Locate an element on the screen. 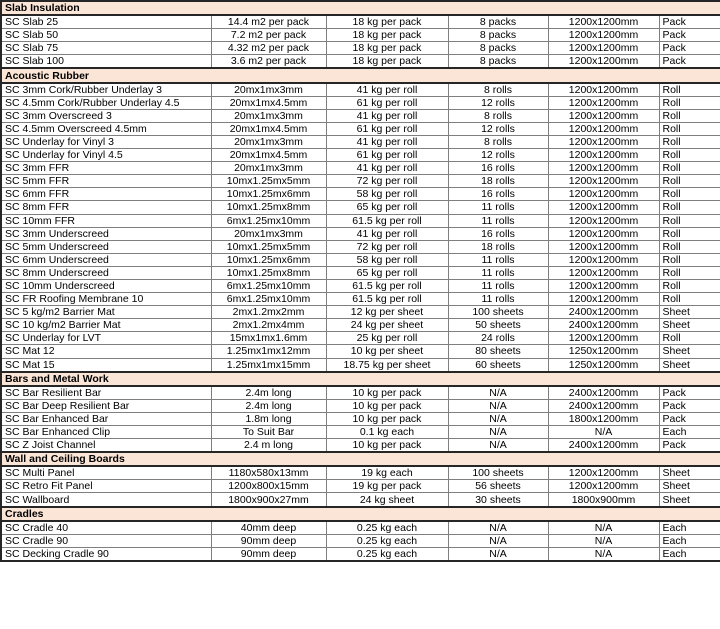  cell-pack-size: 90mm deep is located at coordinates (268, 554).